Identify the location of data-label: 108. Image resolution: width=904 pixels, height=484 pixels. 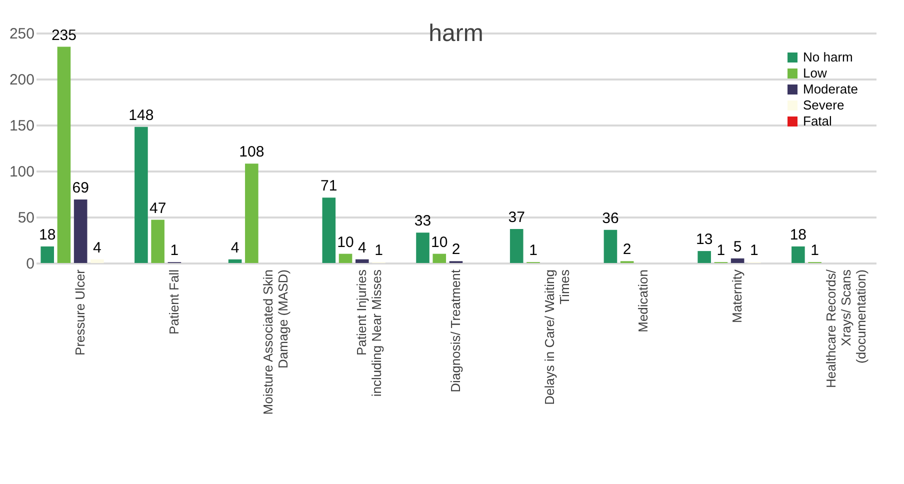
(251, 152).